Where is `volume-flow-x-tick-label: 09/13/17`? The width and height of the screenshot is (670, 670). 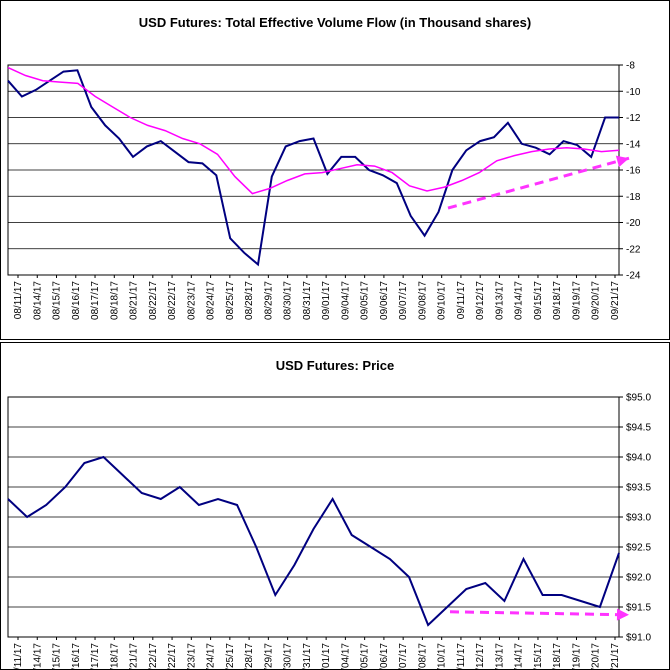 volume-flow-x-tick-label: 09/13/17 is located at coordinates (499, 300).